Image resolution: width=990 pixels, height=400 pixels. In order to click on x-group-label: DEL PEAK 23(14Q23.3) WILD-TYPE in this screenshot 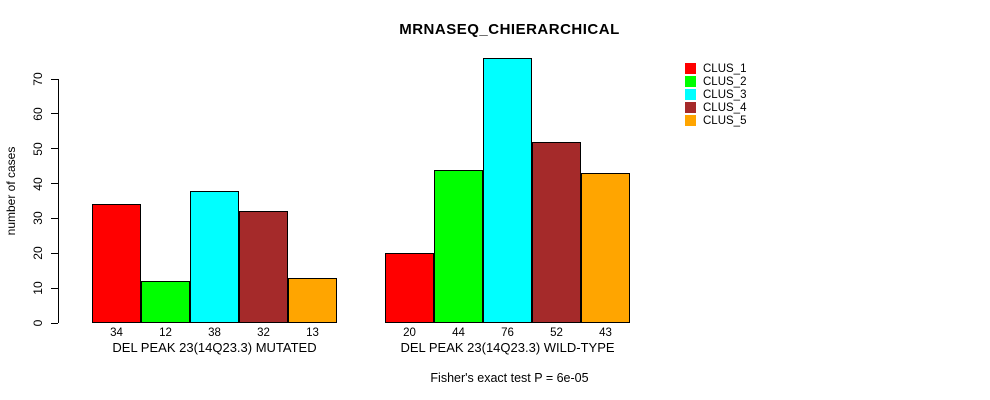, I will do `click(507, 347)`.